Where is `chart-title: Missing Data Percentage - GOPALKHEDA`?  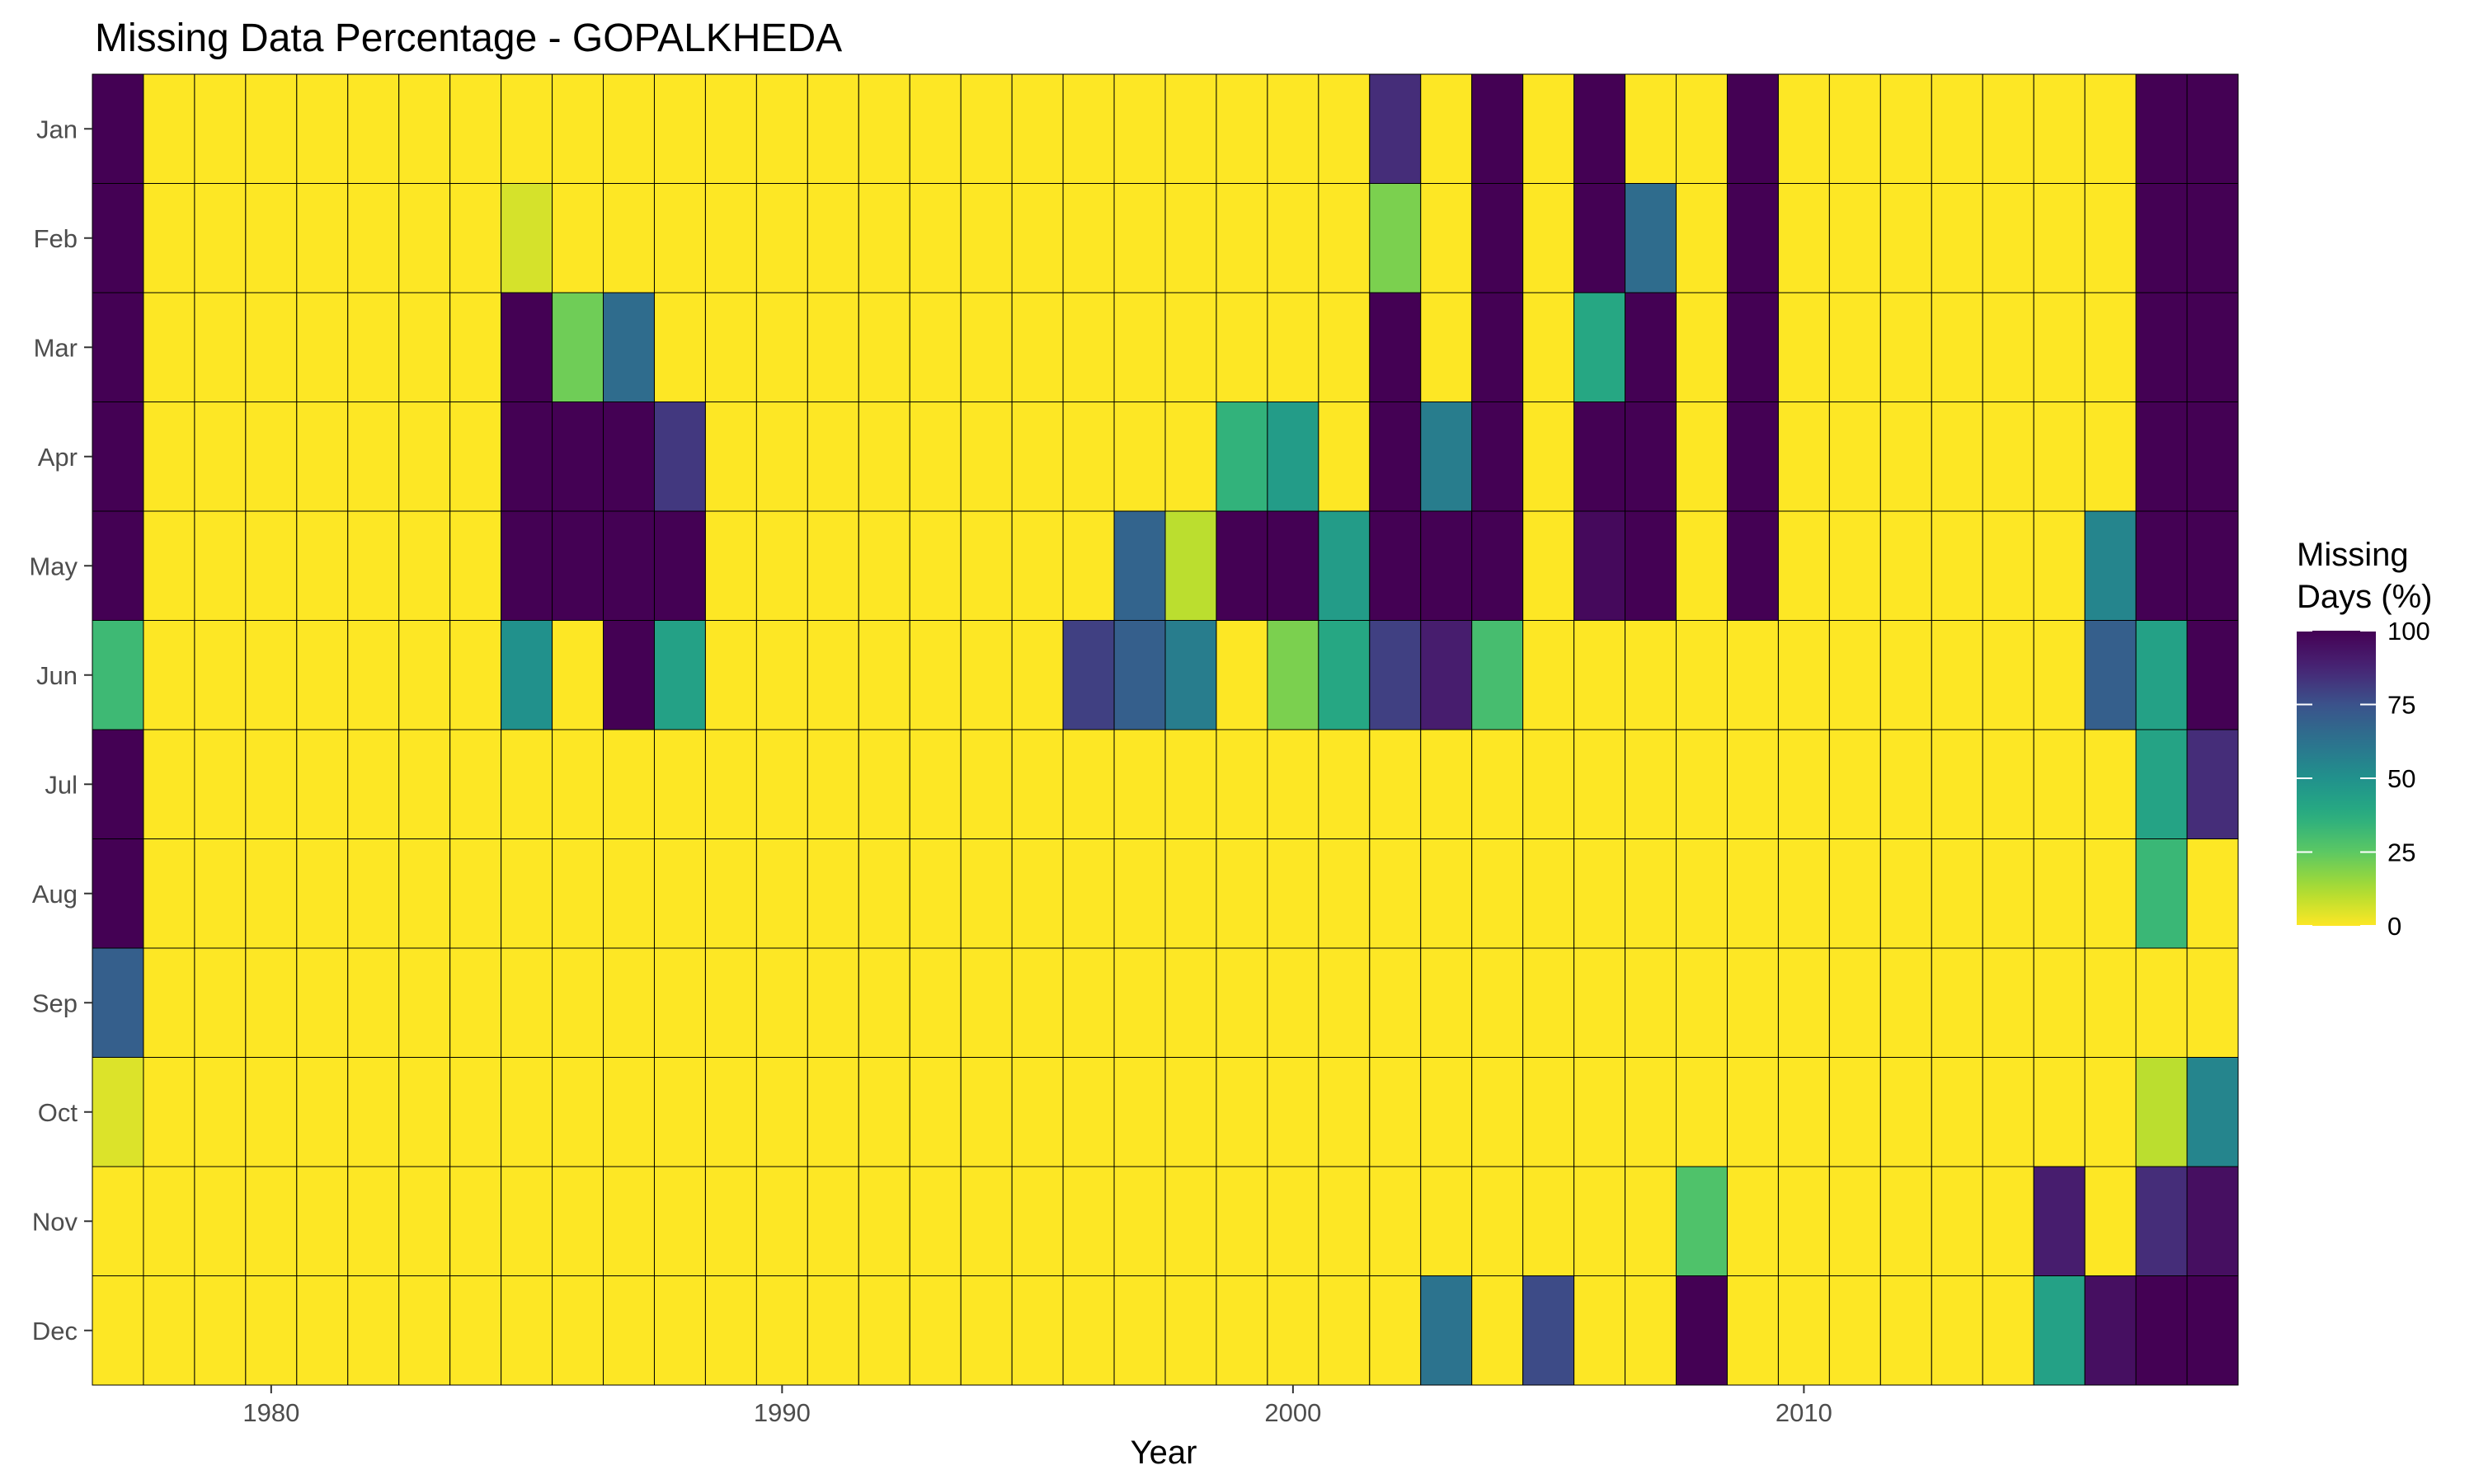
chart-title: Missing Data Percentage - GOPALKHEDA is located at coordinates (468, 38).